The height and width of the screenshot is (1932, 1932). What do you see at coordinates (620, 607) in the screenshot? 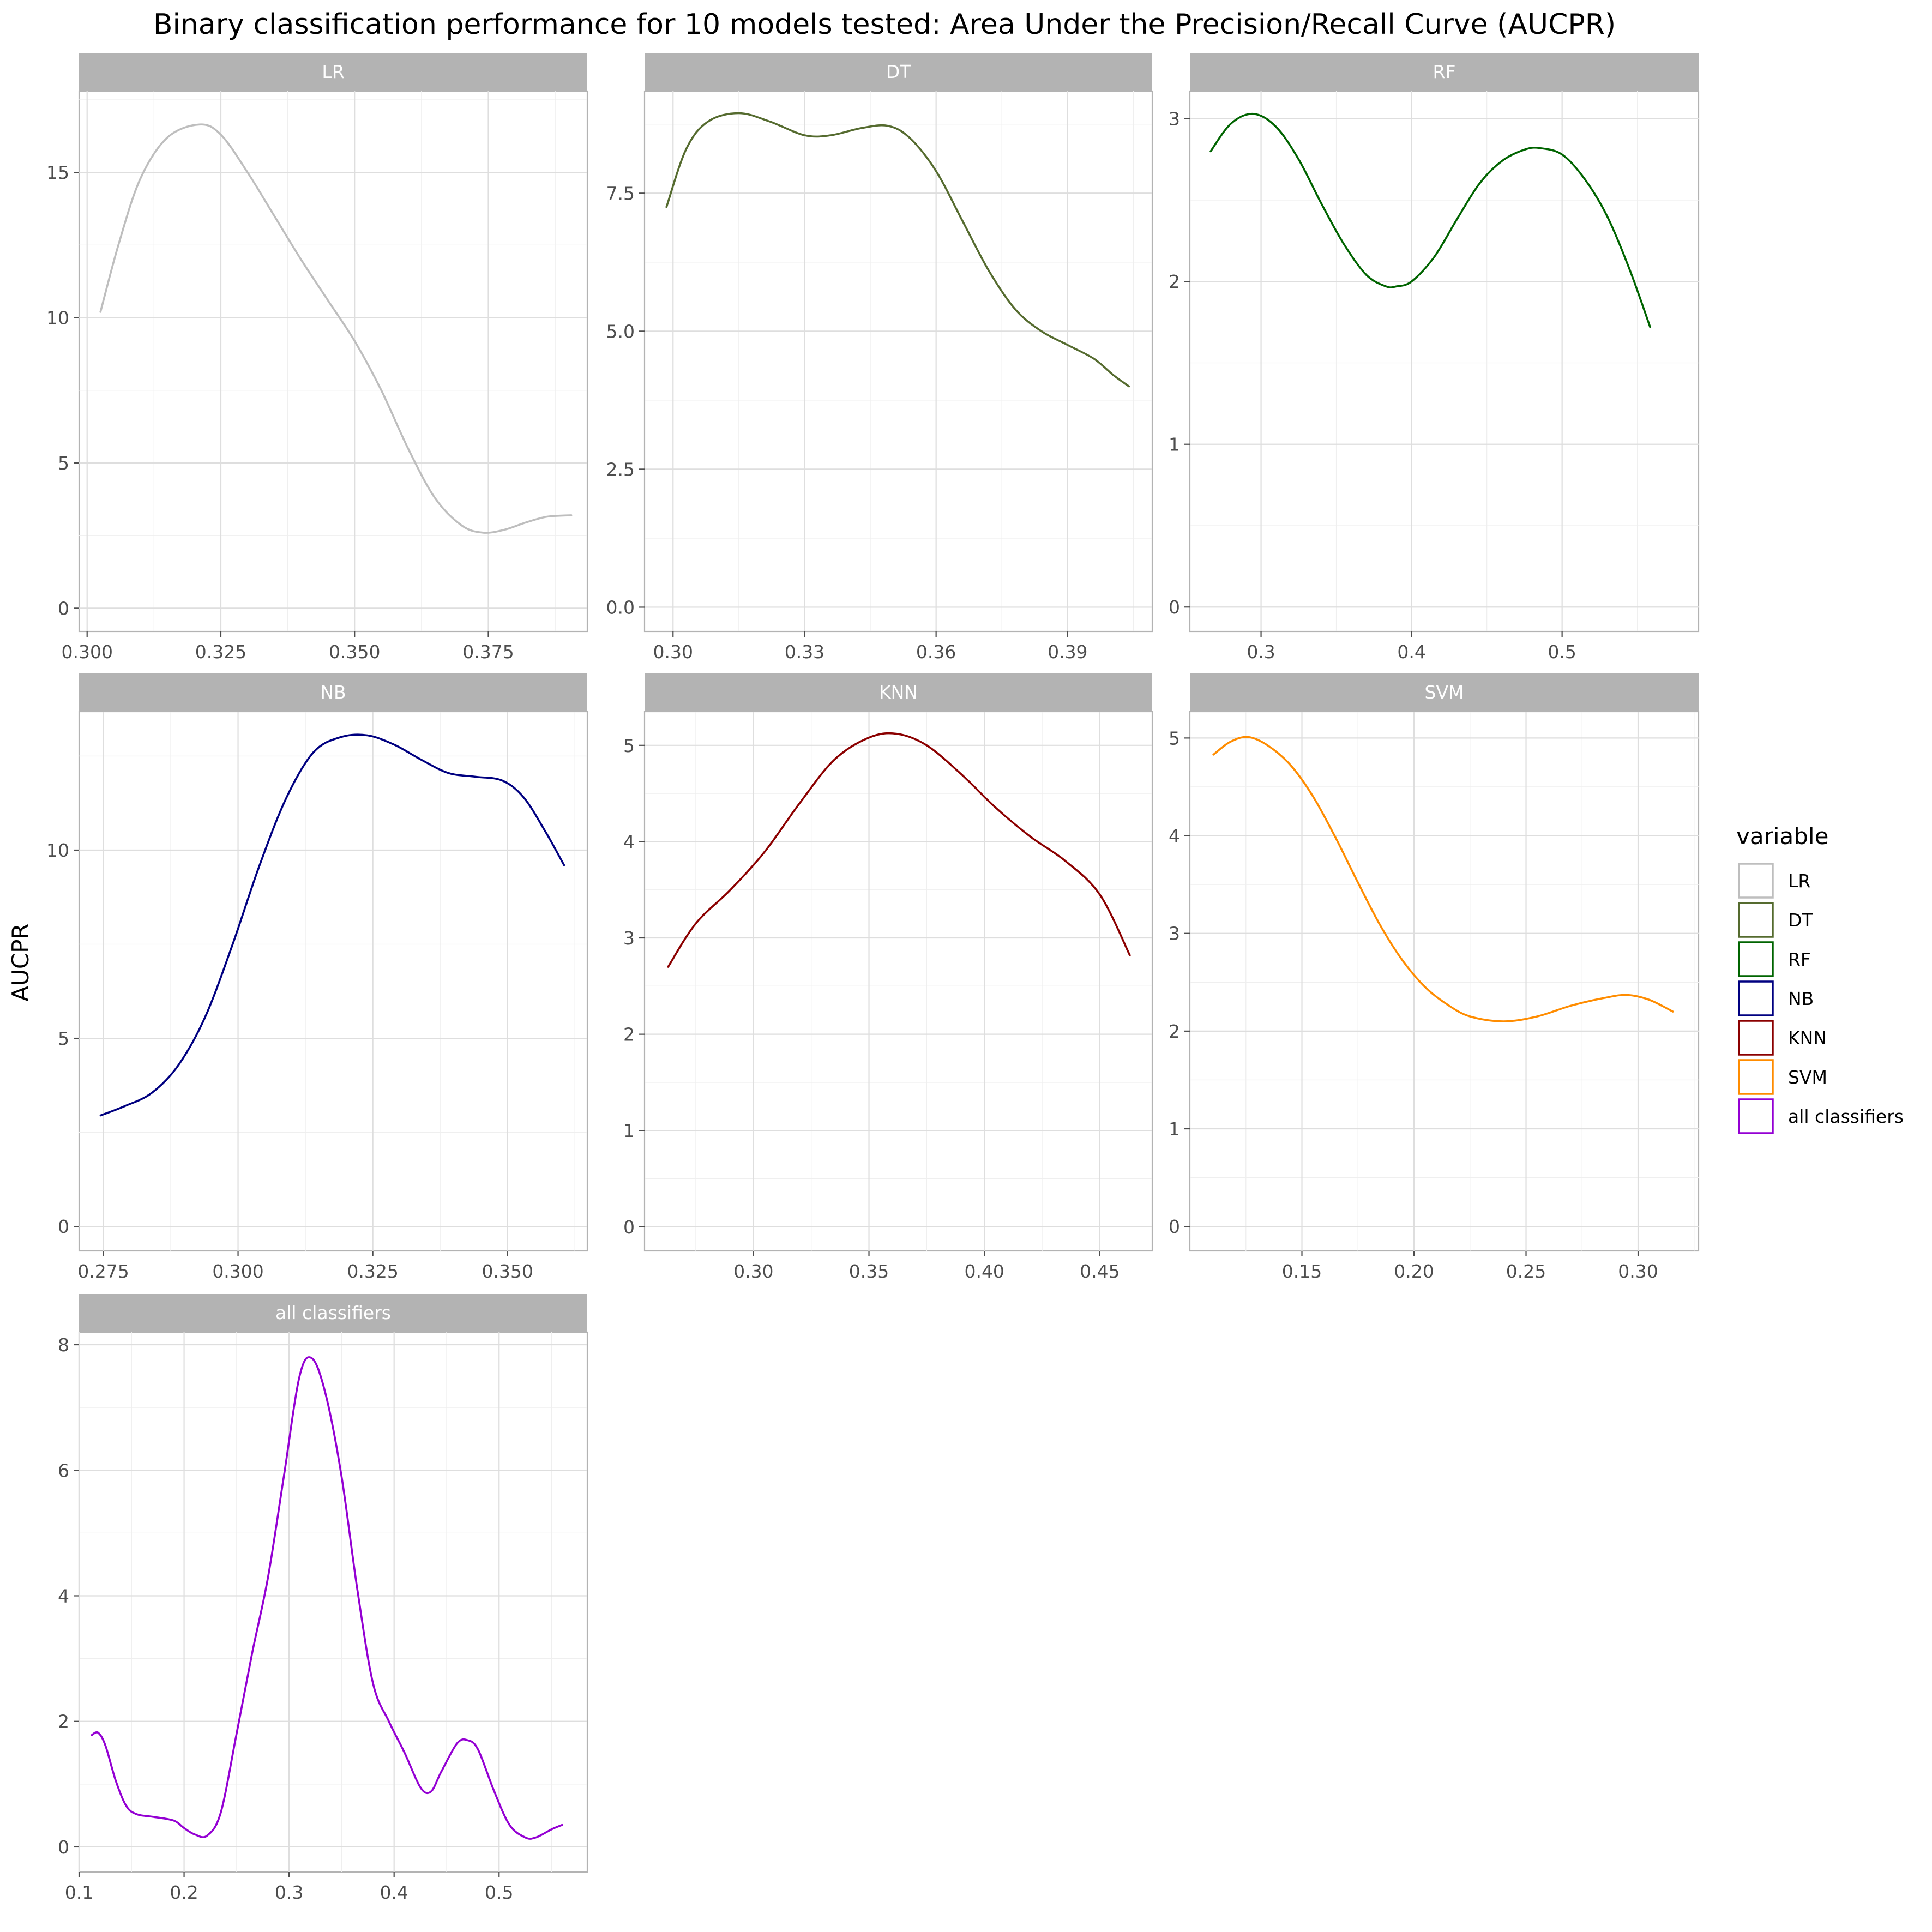
I see `y-tick-label: 0.0` at bounding box center [620, 607].